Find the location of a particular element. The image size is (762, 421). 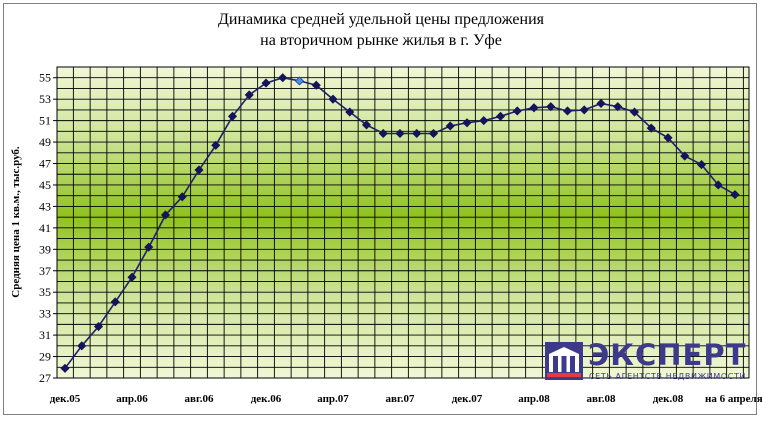

x-tick-label: апр.08 is located at coordinates (534, 399).